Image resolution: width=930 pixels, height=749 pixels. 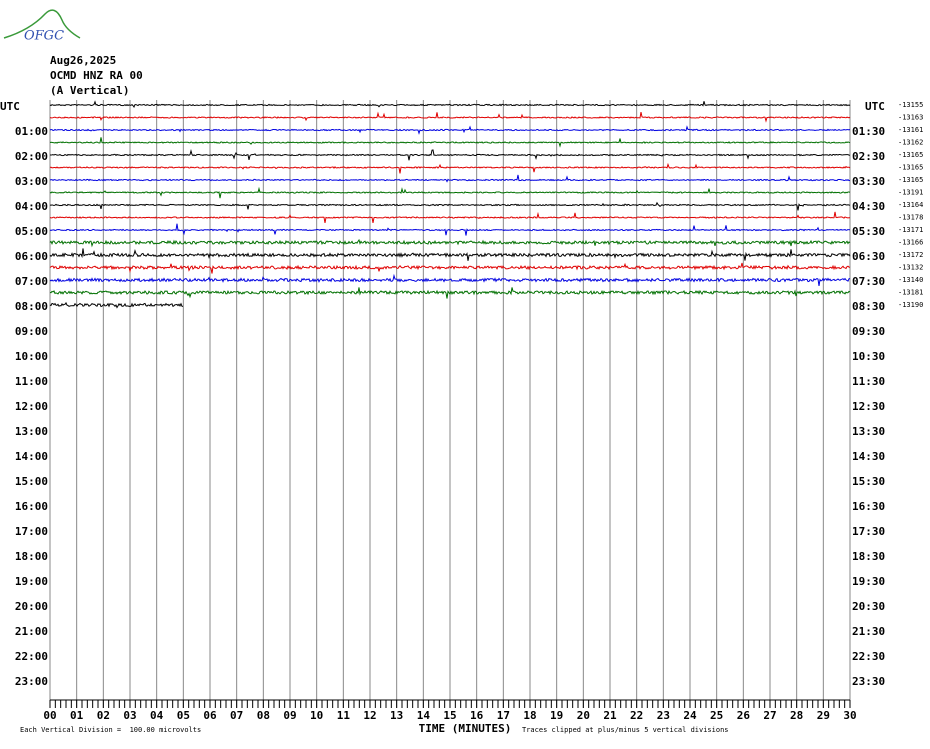 I want to click on x-tick-label: 23, so click(x=663, y=715).